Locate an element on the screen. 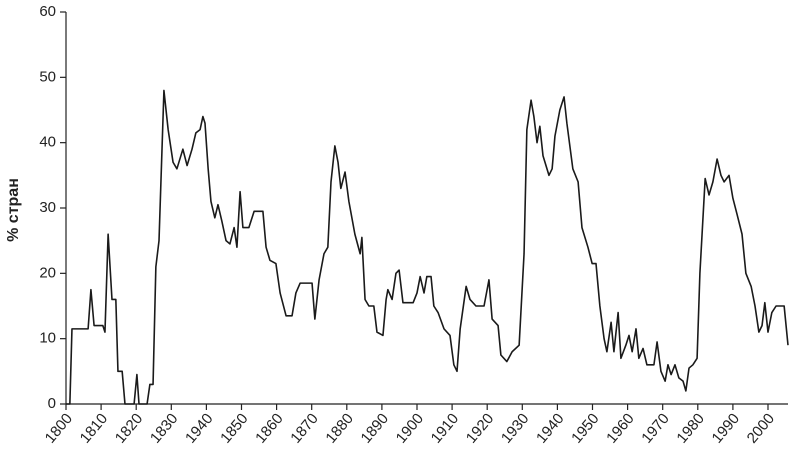  x-tick-label: 1890 is located at coordinates (375, 428).